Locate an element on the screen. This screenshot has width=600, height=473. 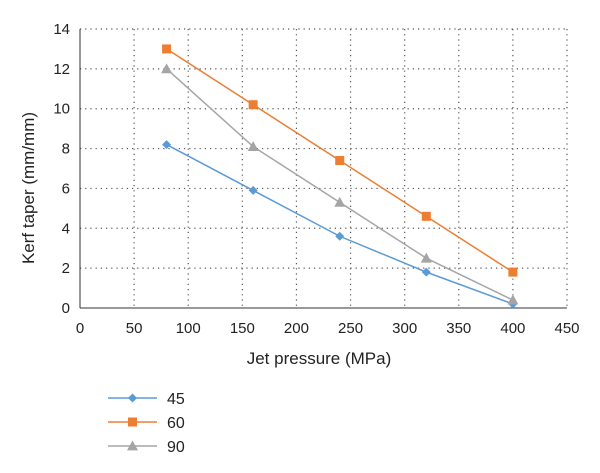
legend-item: 60 is located at coordinates (146, 423).